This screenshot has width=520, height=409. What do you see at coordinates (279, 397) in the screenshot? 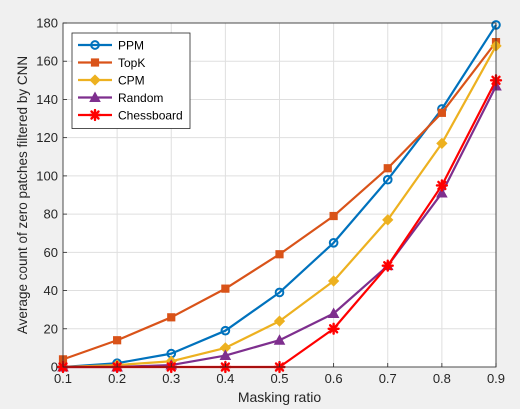
I see `x-axis-label: Masking ratio` at bounding box center [279, 397].